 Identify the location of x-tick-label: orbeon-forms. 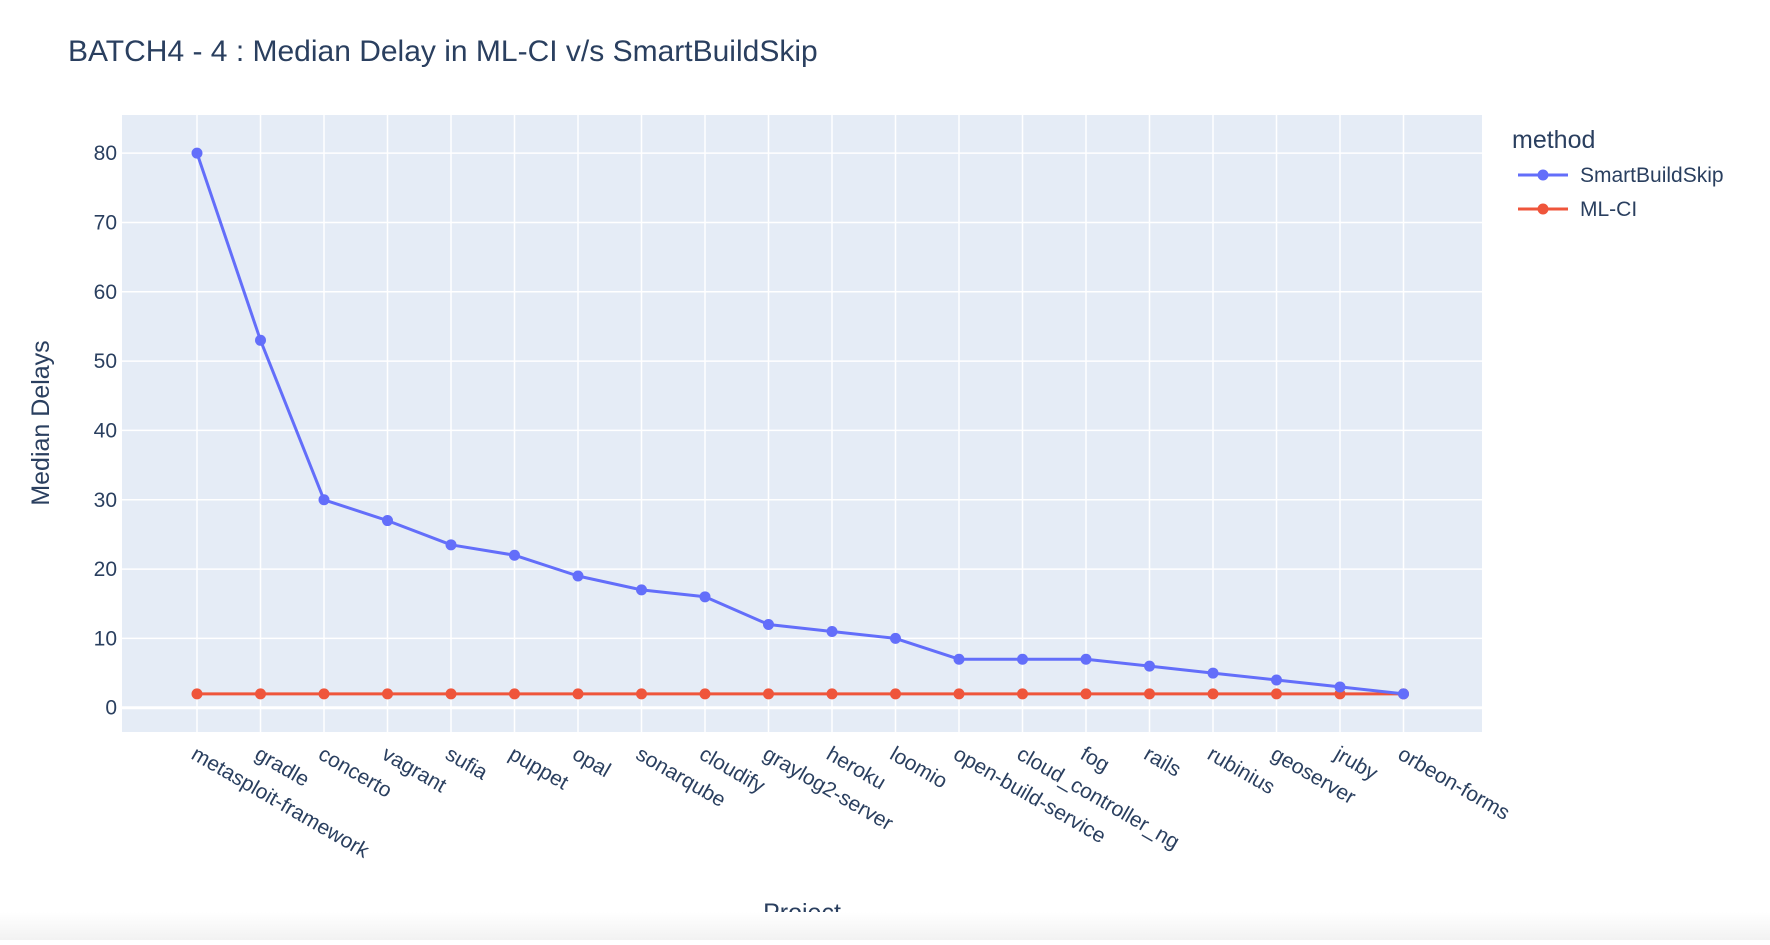
(1454, 783).